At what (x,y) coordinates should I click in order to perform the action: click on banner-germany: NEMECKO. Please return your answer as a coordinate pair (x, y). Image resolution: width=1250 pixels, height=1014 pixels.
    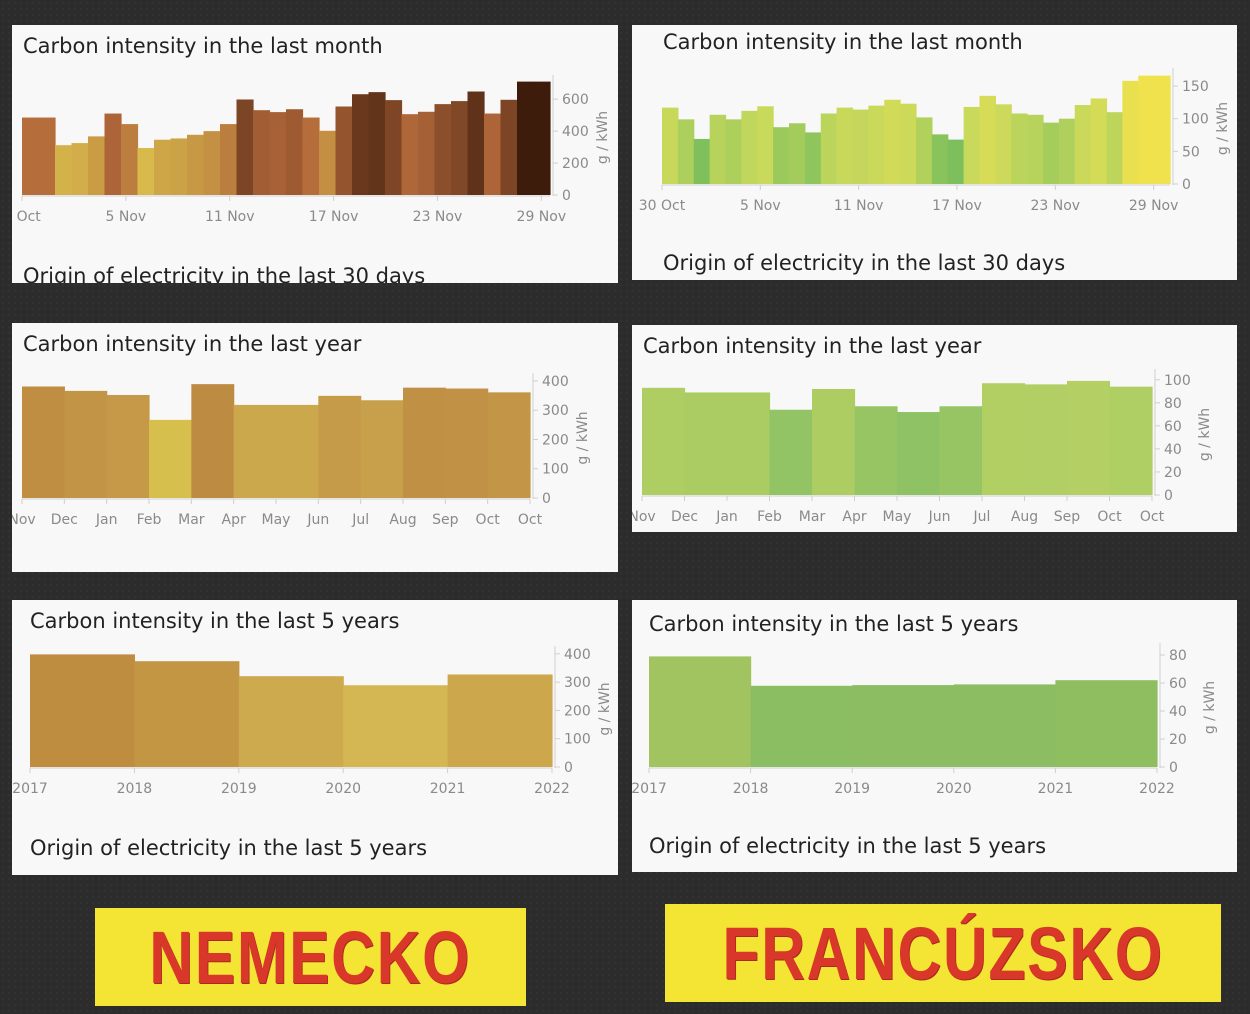
    Looking at the image, I should click on (310, 957).